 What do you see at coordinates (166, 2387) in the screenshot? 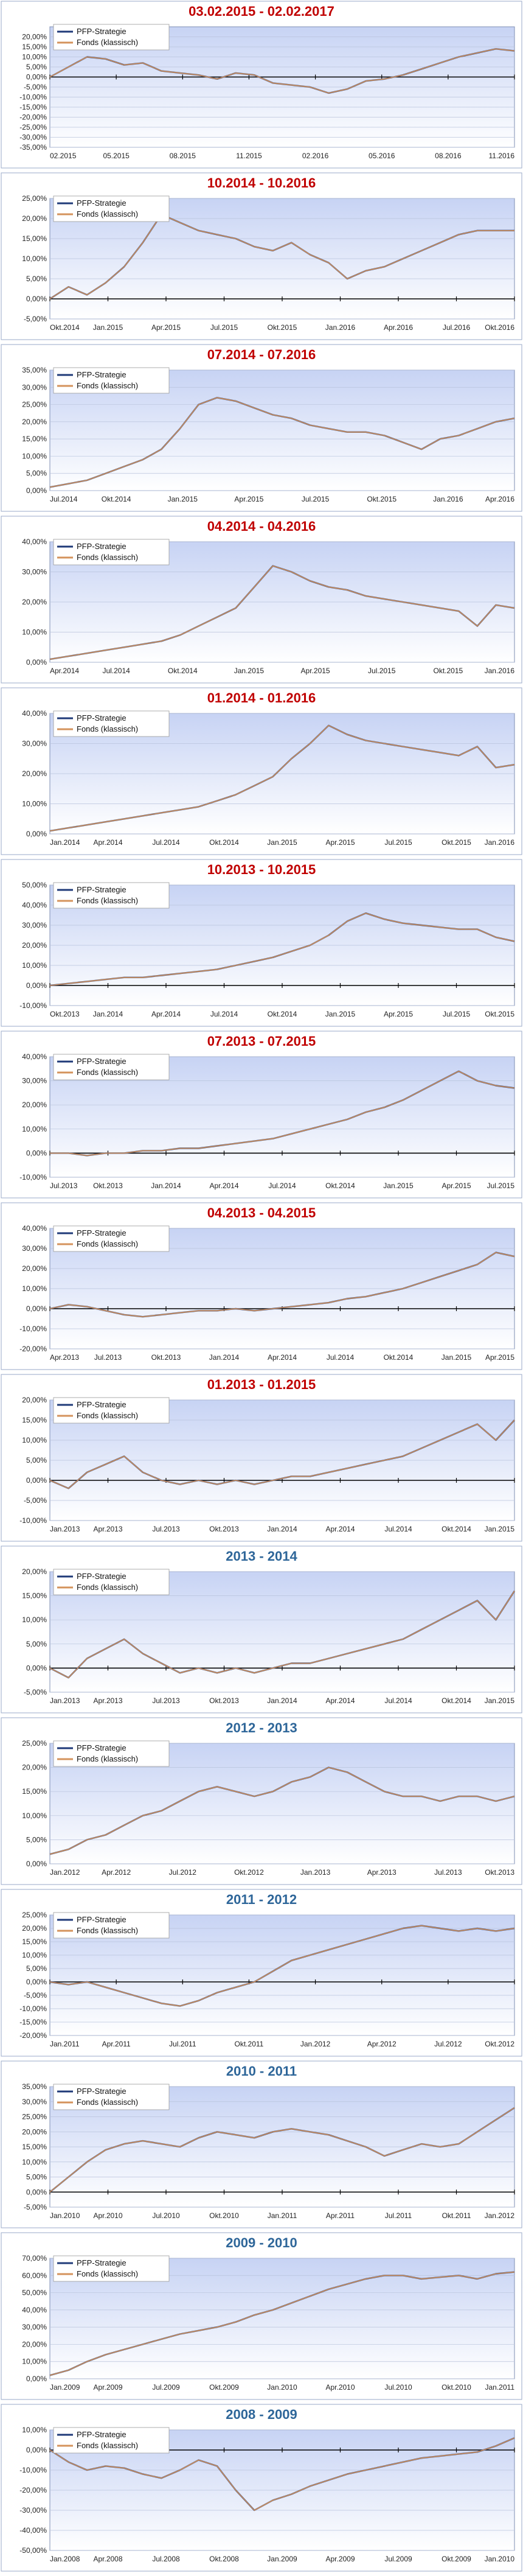
I see `x-tick-label: Jul.2009` at bounding box center [166, 2387].